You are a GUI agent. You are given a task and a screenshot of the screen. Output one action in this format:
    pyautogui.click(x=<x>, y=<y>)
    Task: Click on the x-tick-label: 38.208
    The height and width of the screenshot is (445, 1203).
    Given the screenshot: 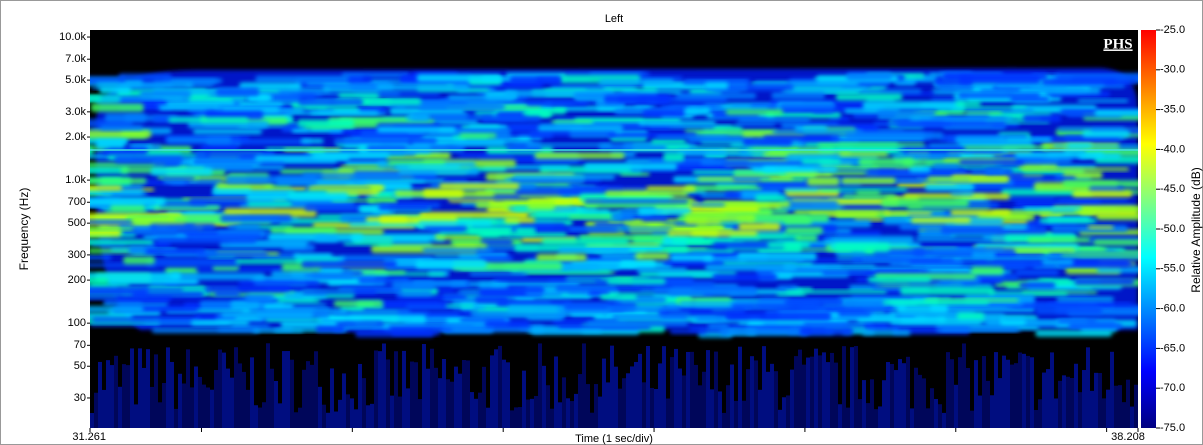 What is the action you would take?
    pyautogui.click(x=1128, y=437)
    